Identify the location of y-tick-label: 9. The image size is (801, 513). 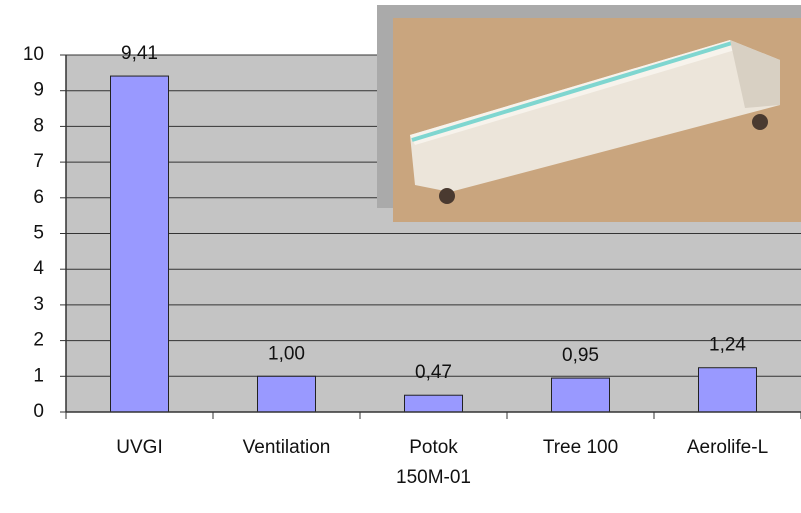
(38, 90).